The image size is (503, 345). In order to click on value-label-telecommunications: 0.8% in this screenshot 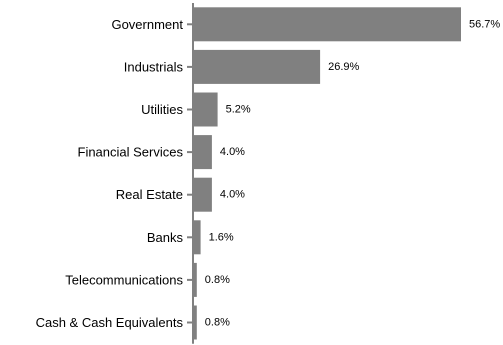, I will do `click(217, 280)`.